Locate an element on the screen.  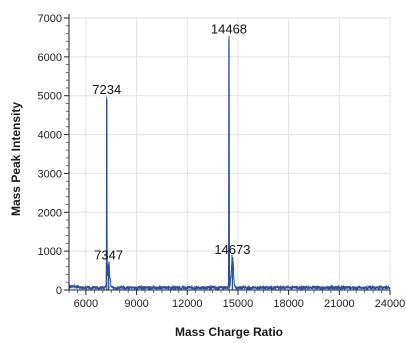
y-axis-label: Mass Peak Intensity is located at coordinates (16, 159).